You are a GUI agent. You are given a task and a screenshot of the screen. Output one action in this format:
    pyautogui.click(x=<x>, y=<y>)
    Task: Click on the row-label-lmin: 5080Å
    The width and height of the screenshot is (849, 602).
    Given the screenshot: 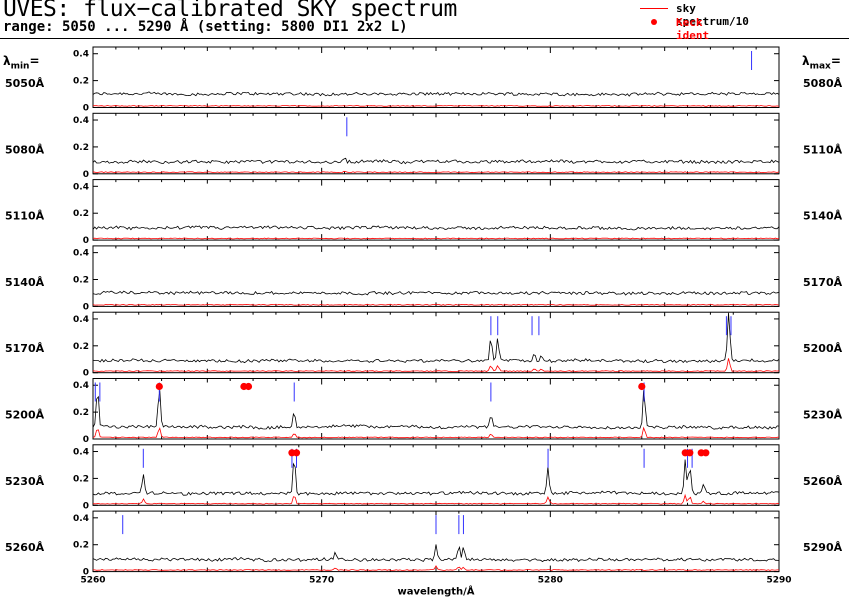 What is the action you would take?
    pyautogui.click(x=25, y=149)
    